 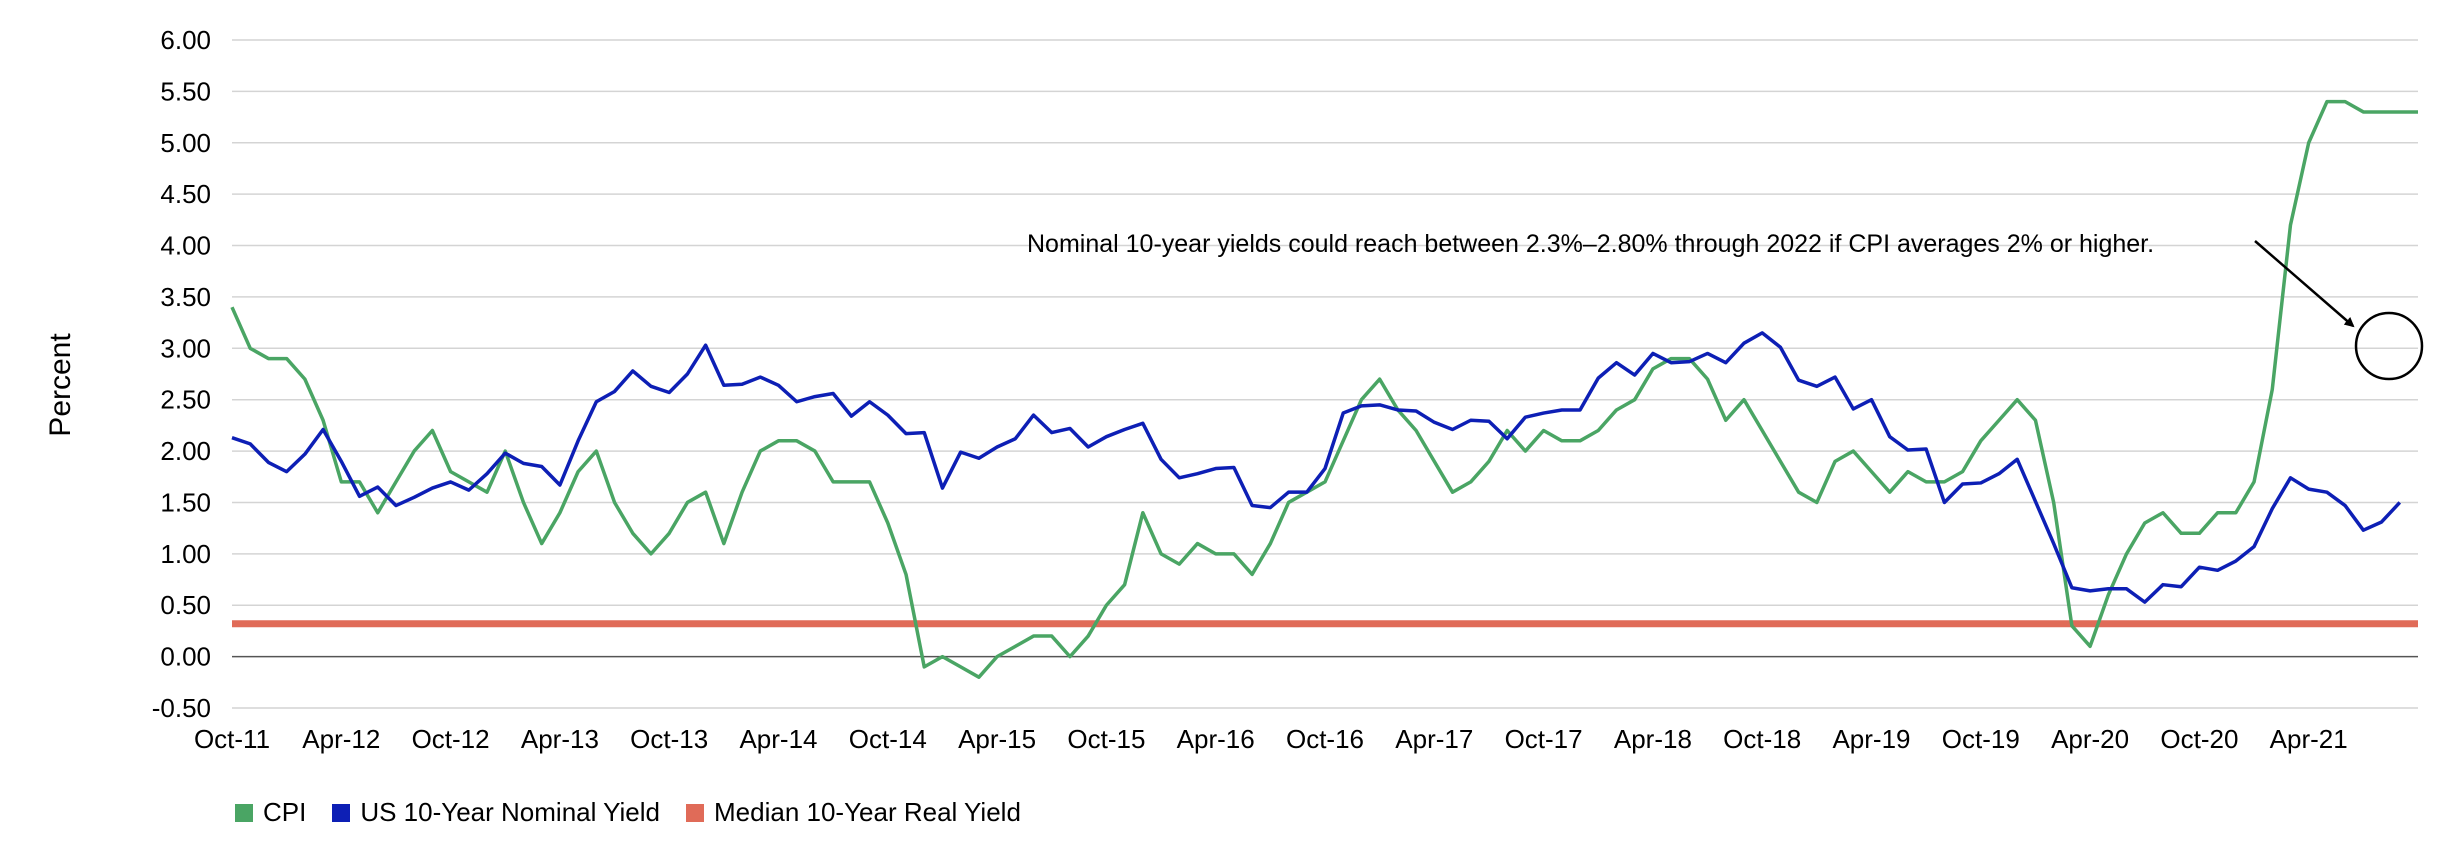 I want to click on x-tick-label: Apr-21, so click(x=2309, y=739).